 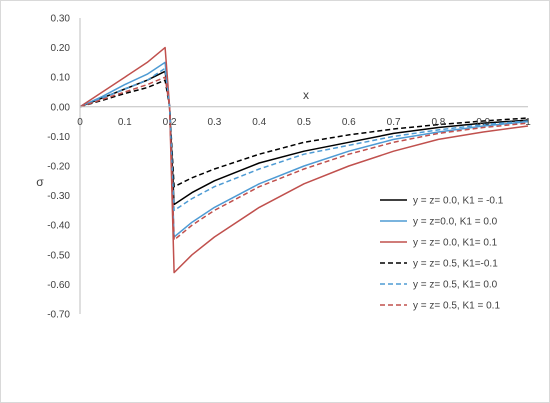 What do you see at coordinates (456, 306) in the screenshot?
I see `legend-label-6: y = z= 0.5, K1 = 0.1` at bounding box center [456, 306].